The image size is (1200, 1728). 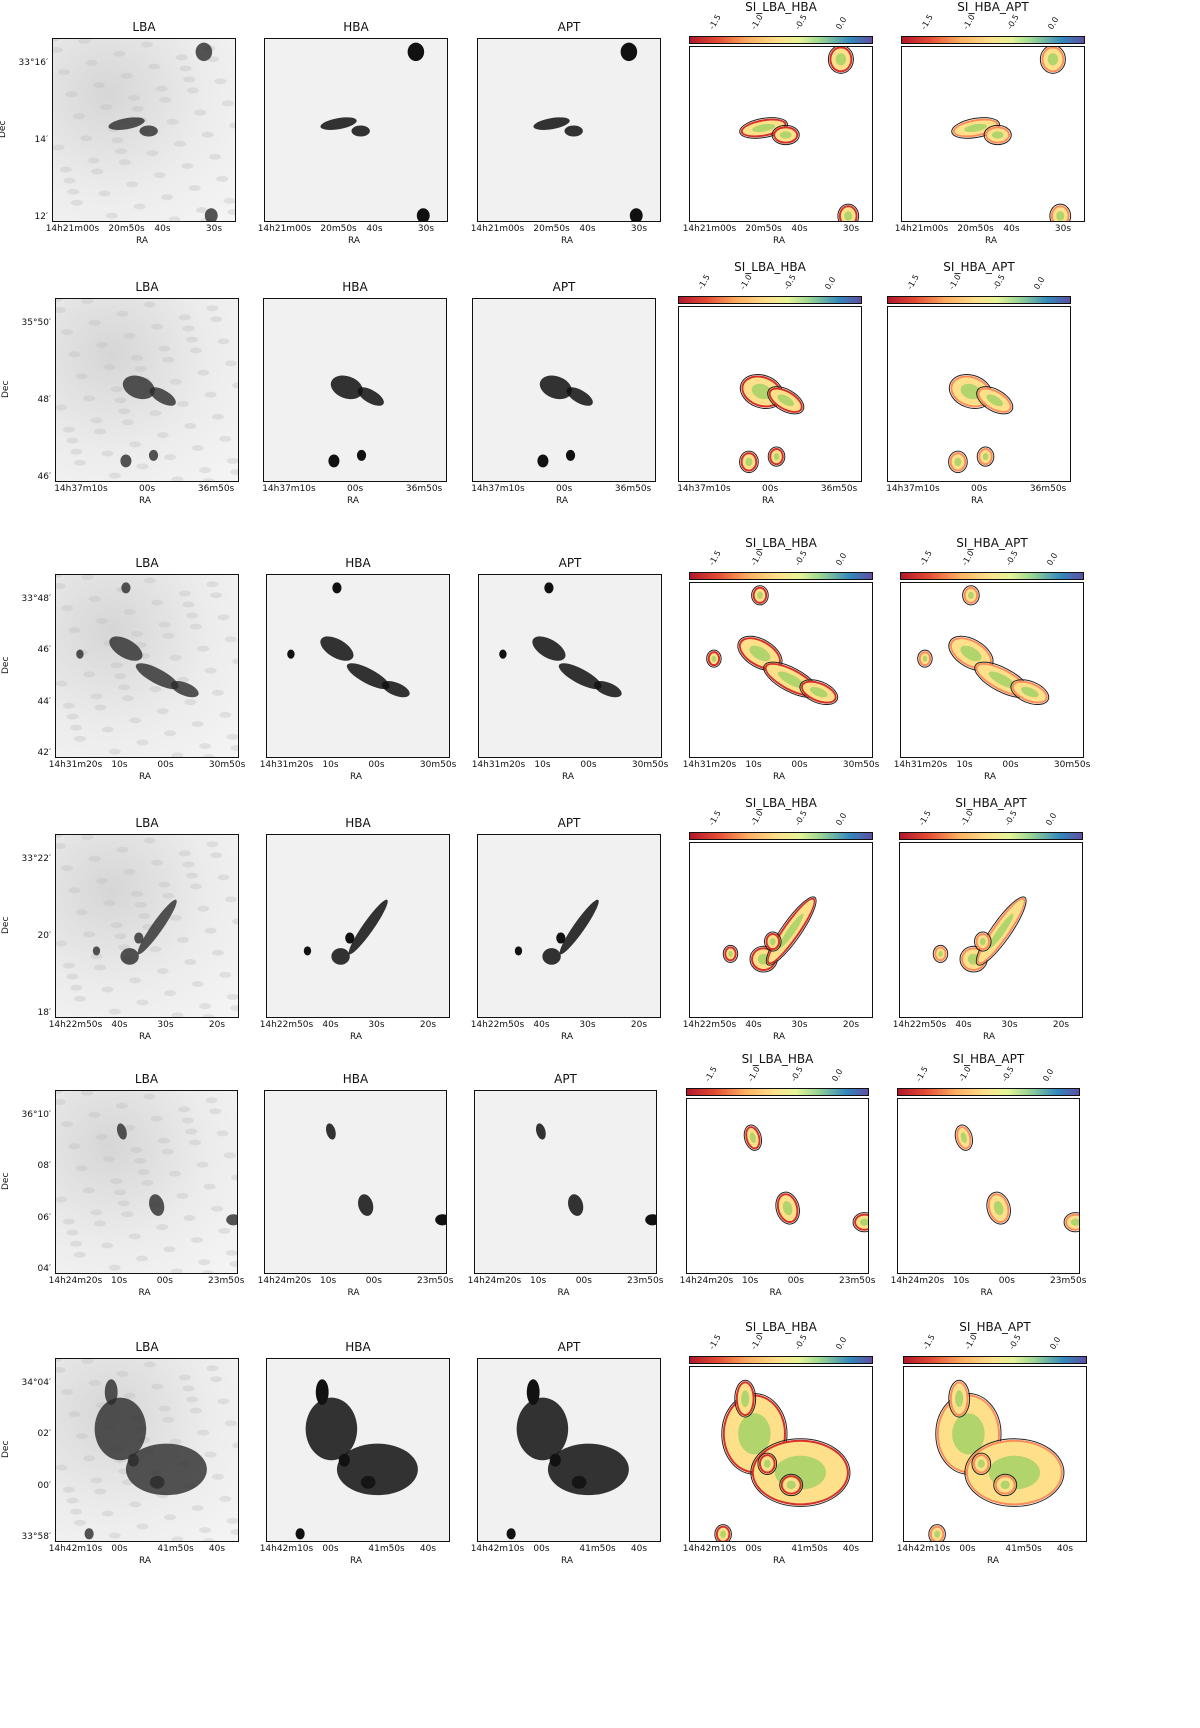 What do you see at coordinates (975, 229) in the screenshot?
I see `x-tick-label: 20m50s` at bounding box center [975, 229].